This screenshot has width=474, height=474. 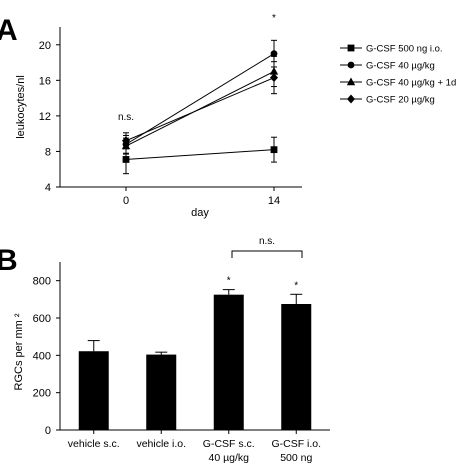 What do you see at coordinates (161, 444) in the screenshot?
I see `bar-category-label: vehicle i.o.` at bounding box center [161, 444].